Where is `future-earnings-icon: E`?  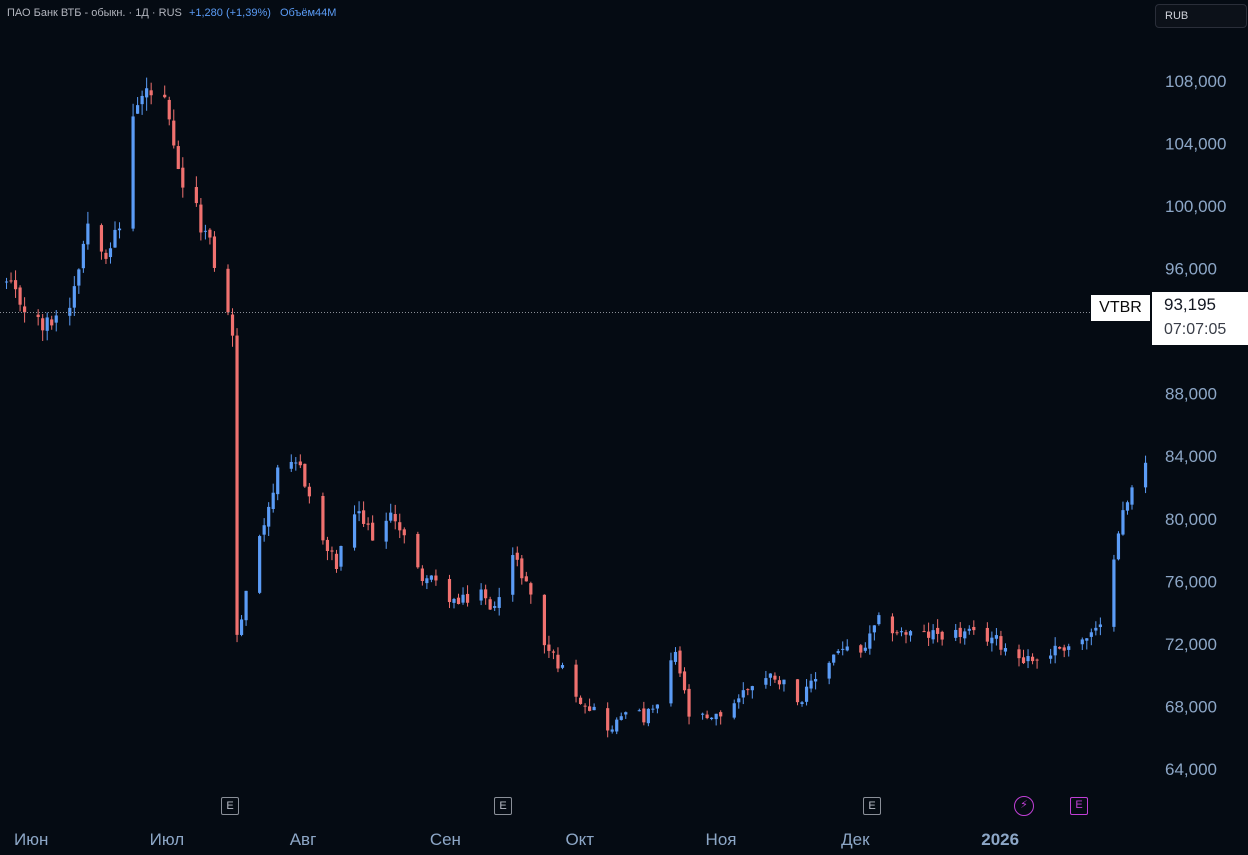 future-earnings-icon: E is located at coordinates (1079, 806).